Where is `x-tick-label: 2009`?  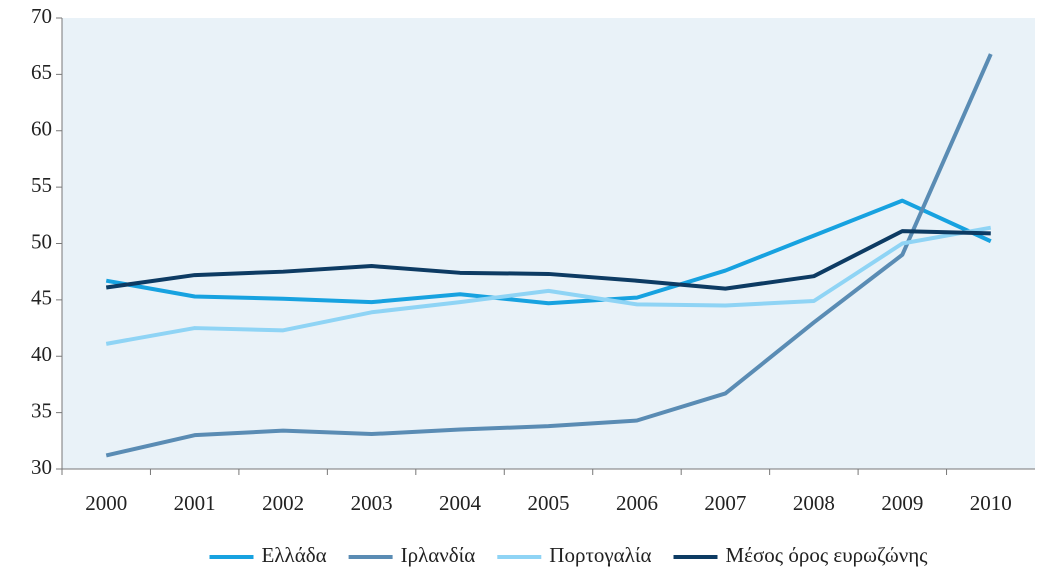
x-tick-label: 2009 is located at coordinates (902, 503).